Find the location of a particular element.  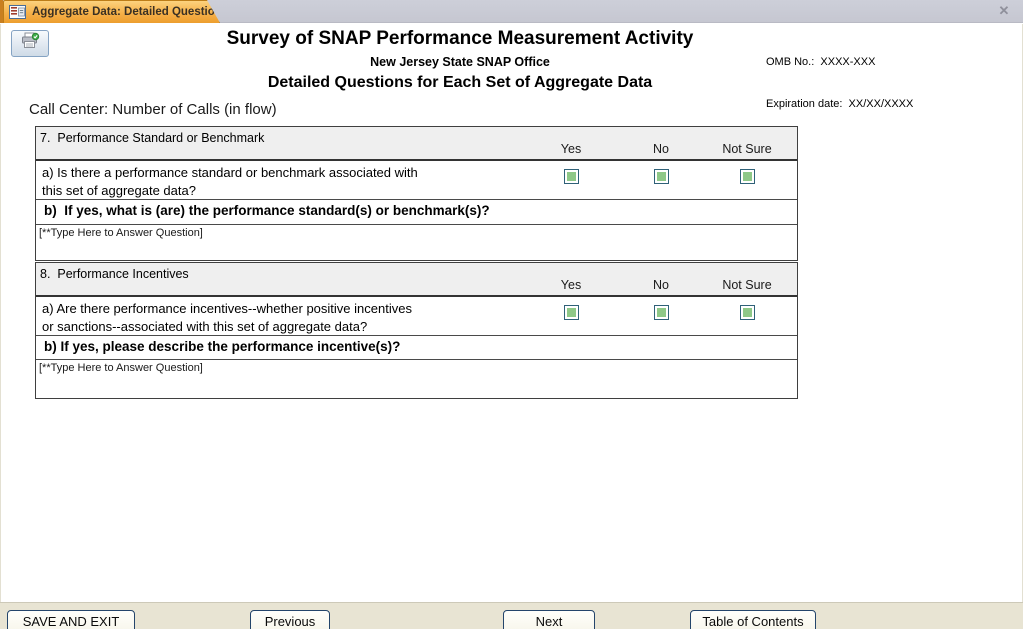

save-and-exit-button: SAVE AND EXIT is located at coordinates (71, 619).